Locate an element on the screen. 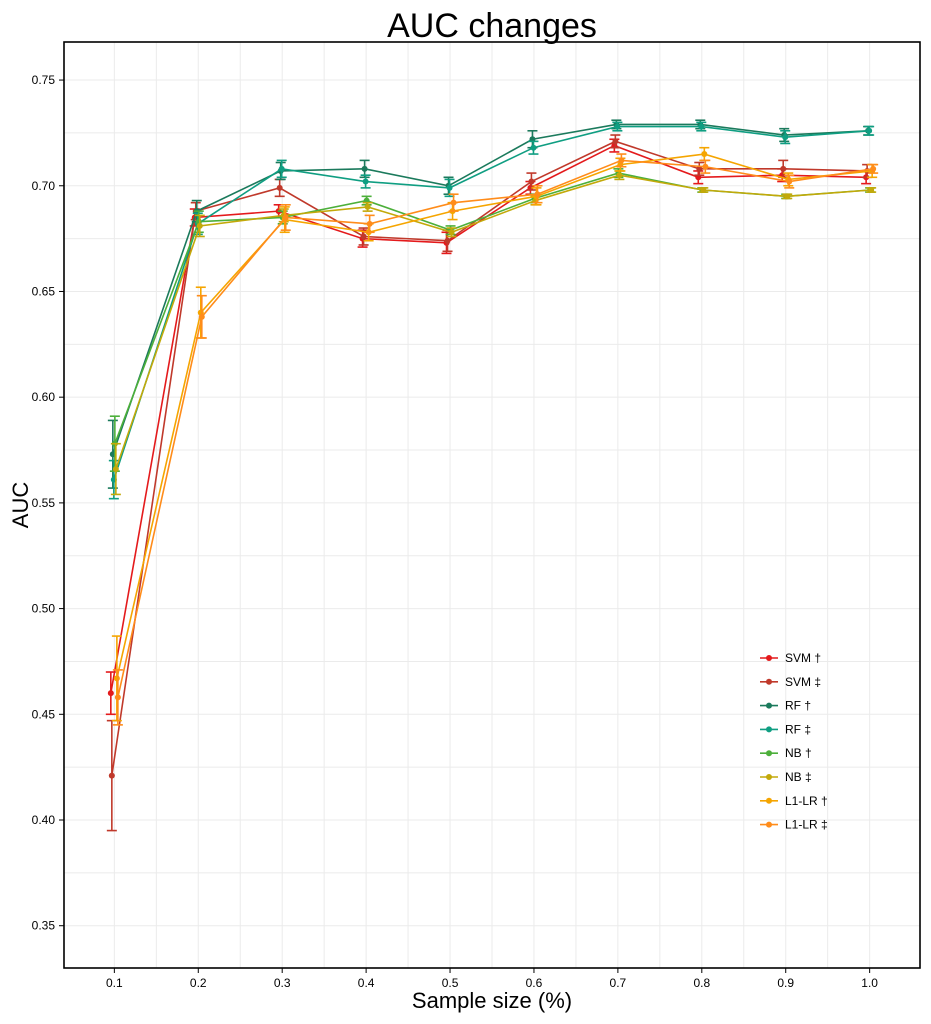  legend-item-7: L1-LR ‡ is located at coordinates (794, 825).